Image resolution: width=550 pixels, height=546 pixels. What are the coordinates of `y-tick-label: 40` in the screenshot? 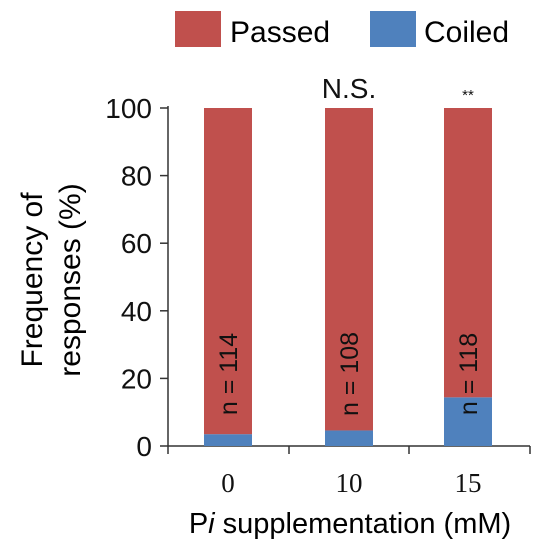 It's located at (136, 311).